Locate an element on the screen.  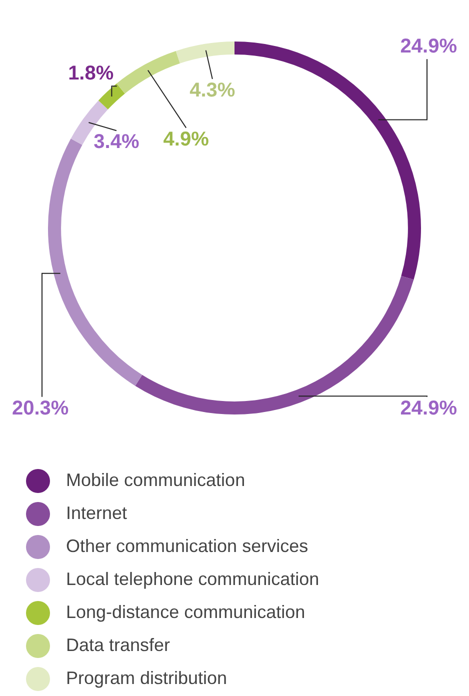
legend-label: Data transfer is located at coordinates (118, 645).